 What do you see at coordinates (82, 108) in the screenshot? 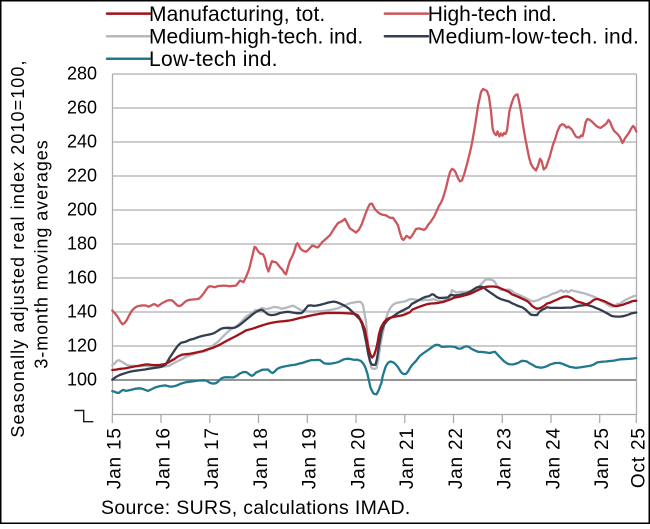
I see `svg-text: 260` at bounding box center [82, 108].